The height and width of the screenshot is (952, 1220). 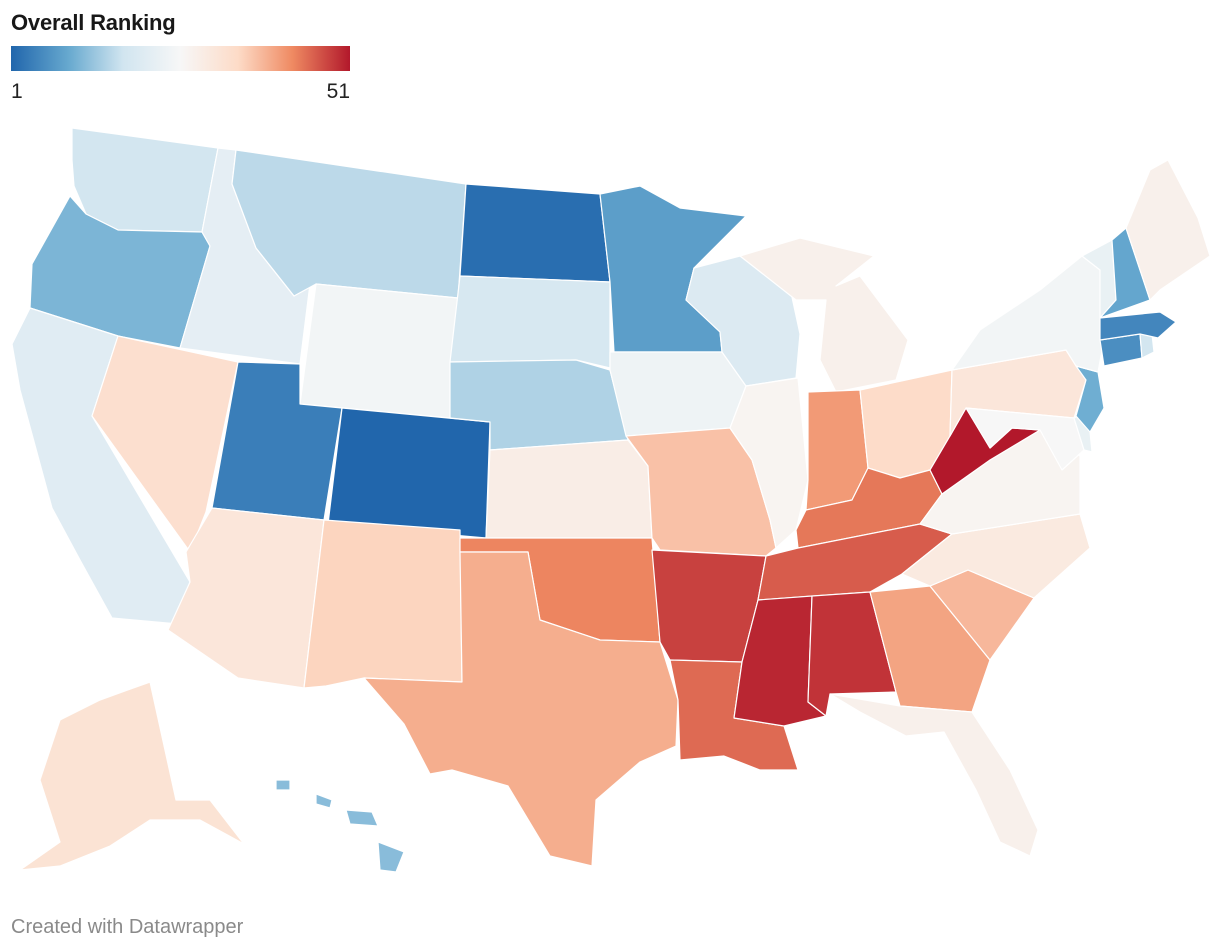 What do you see at coordinates (379, 351) in the screenshot?
I see `state-WY` at bounding box center [379, 351].